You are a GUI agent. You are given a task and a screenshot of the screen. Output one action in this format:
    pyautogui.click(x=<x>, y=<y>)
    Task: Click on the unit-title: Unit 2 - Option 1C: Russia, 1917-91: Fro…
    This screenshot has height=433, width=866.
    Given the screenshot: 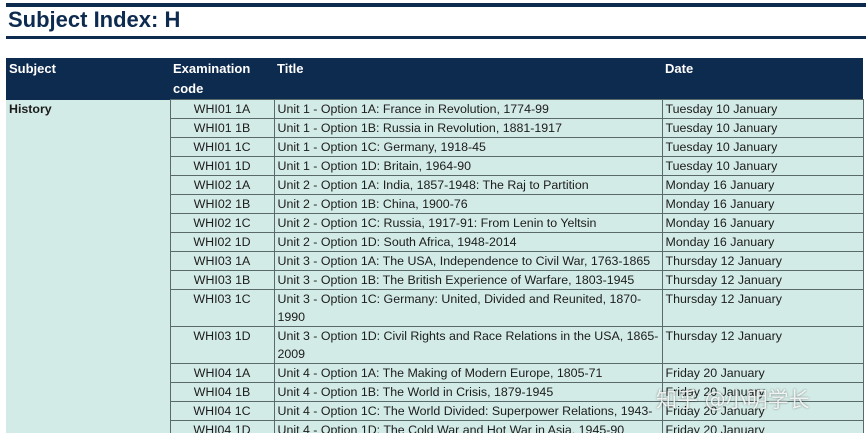 What is the action you would take?
    pyautogui.click(x=468, y=223)
    